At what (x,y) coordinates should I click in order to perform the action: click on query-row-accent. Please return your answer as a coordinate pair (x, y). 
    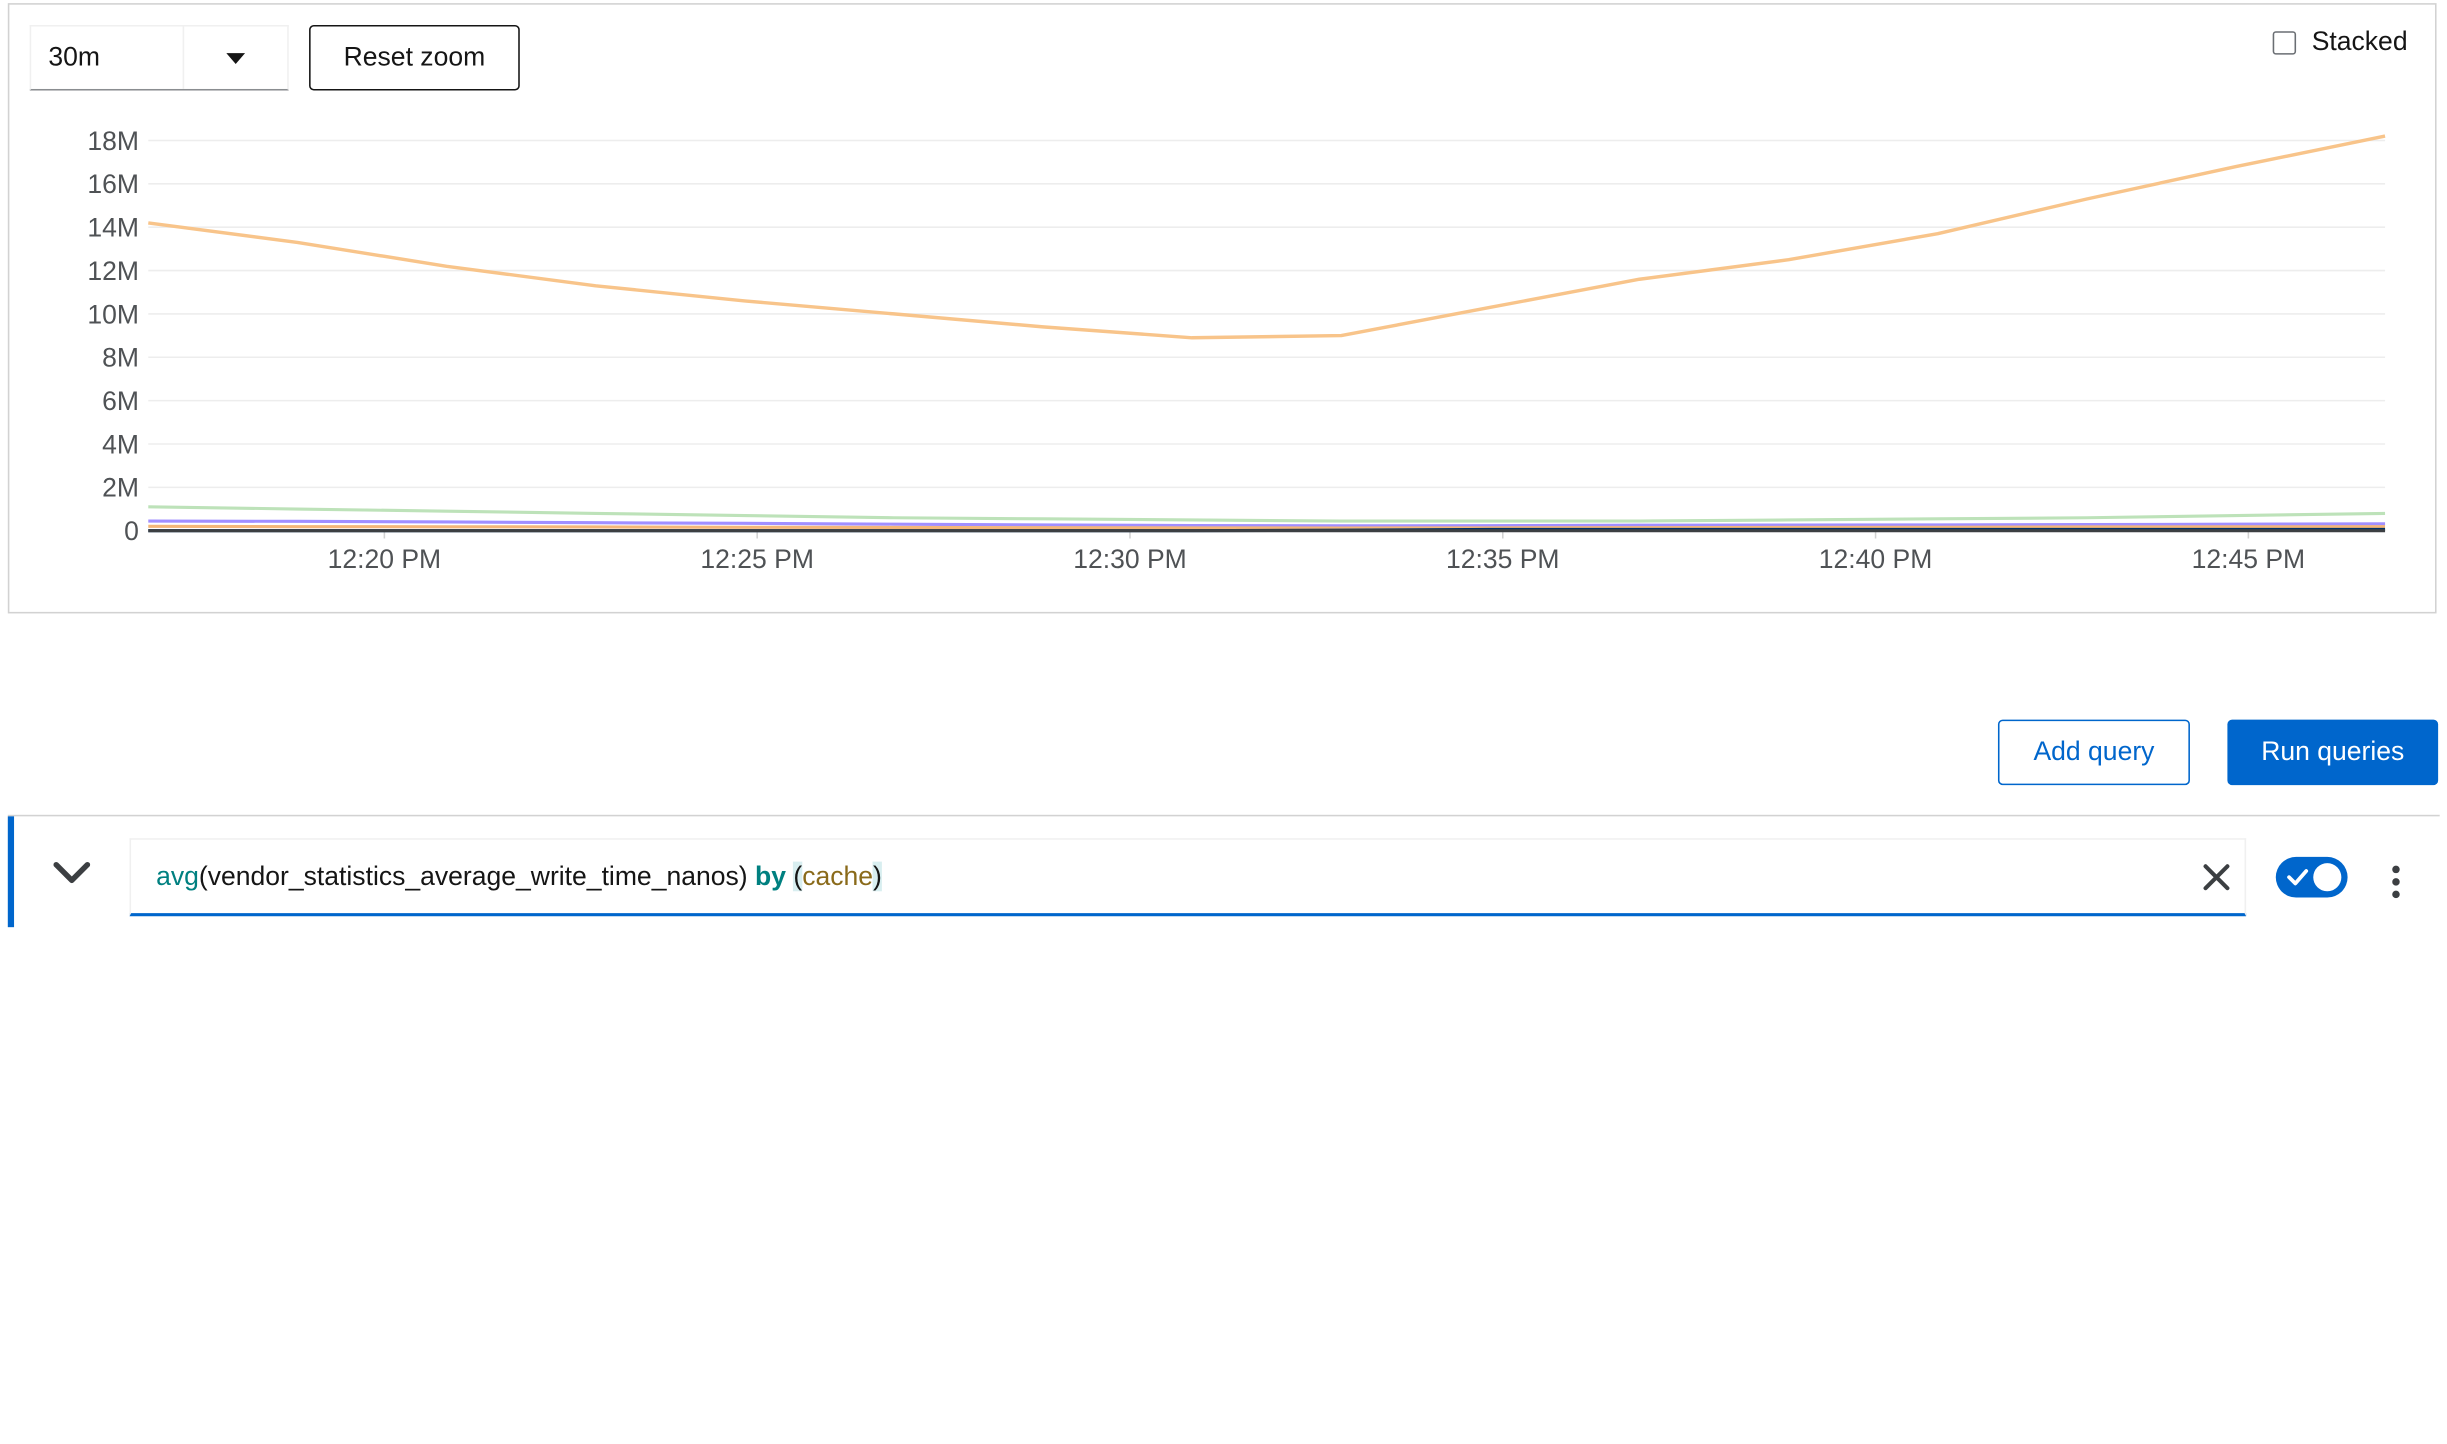
    Looking at the image, I should click on (11, 872).